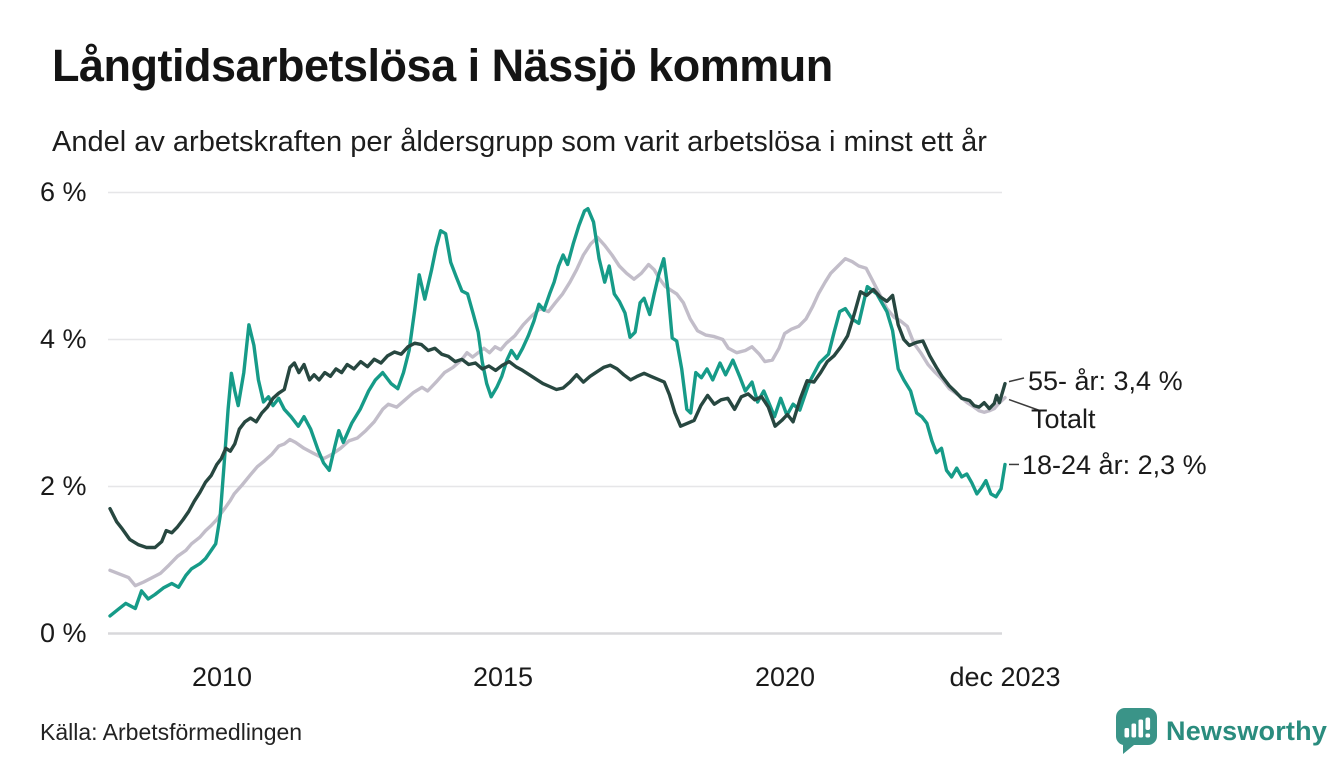 The width and height of the screenshot is (1340, 780). I want to click on x-tick-2015: 2015, so click(503, 677).